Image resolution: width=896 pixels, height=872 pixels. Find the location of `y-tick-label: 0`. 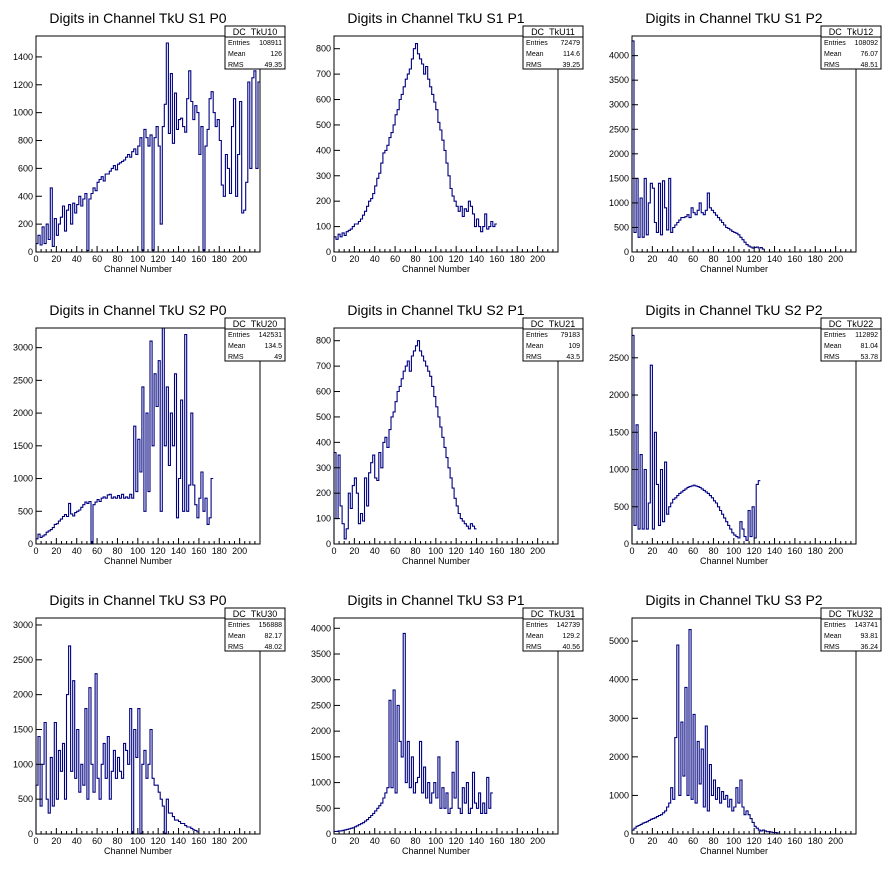

y-tick-label: 0 is located at coordinates (626, 252).